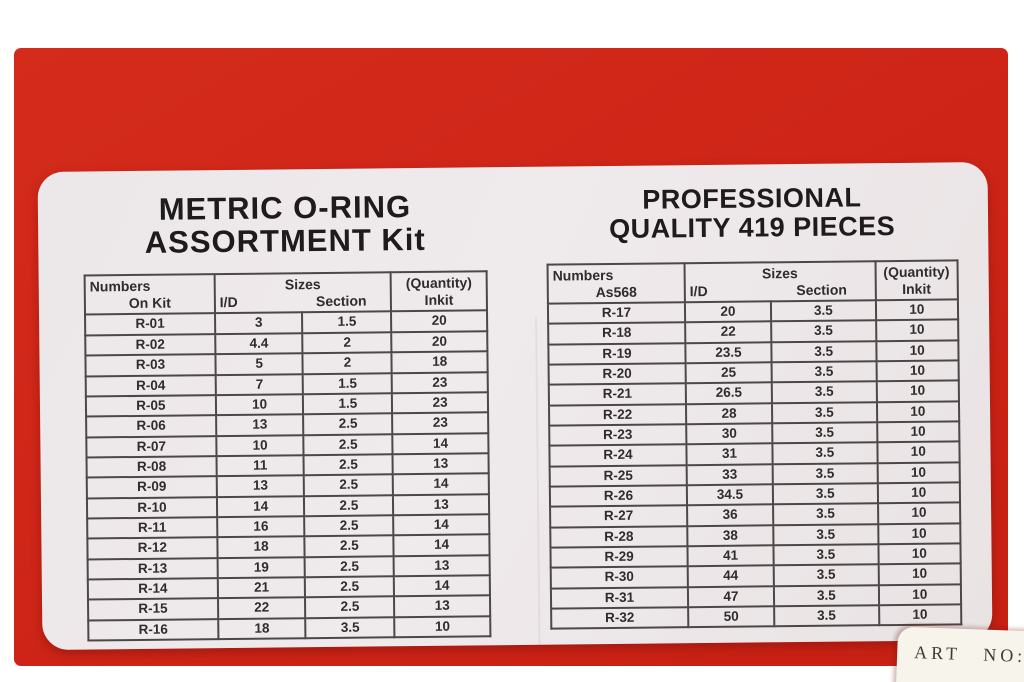  I want to click on table-cell: 4.4, so click(259, 344).